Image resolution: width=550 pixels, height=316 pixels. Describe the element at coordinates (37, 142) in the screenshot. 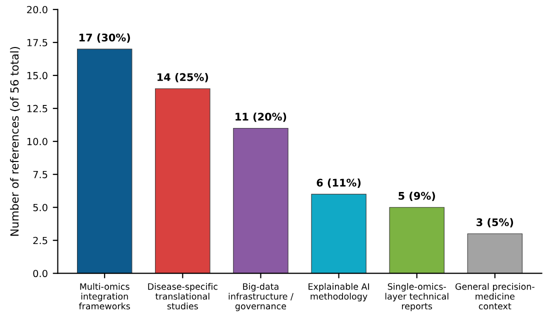

I see `y-tick-label: 10.0` at that location.